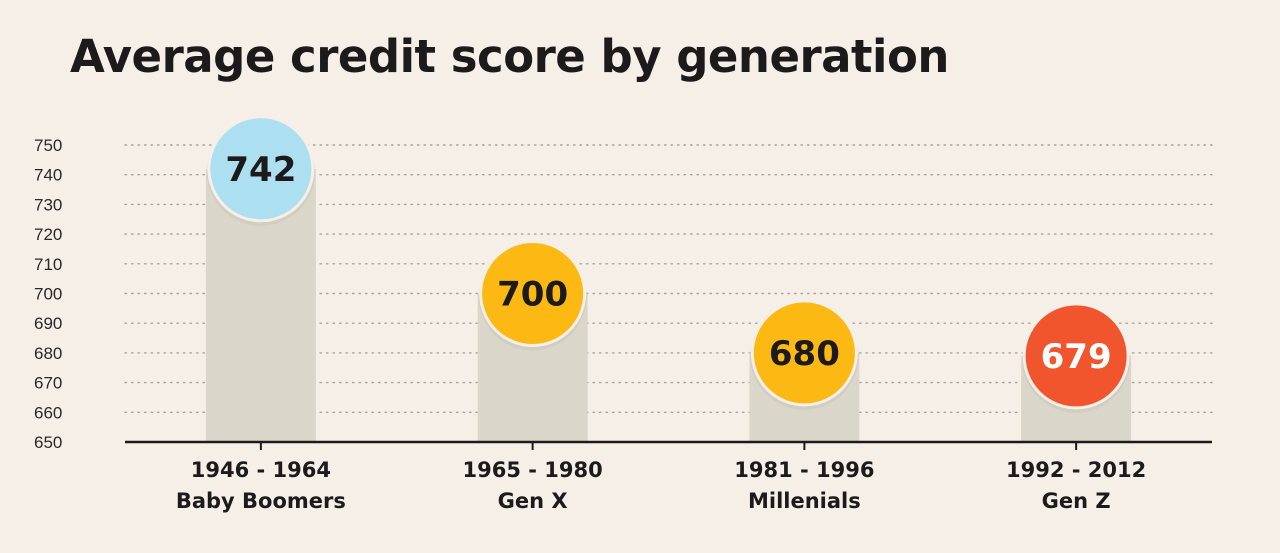 The image size is (1280, 553). I want to click on y-tick-label: 710, so click(48, 264).